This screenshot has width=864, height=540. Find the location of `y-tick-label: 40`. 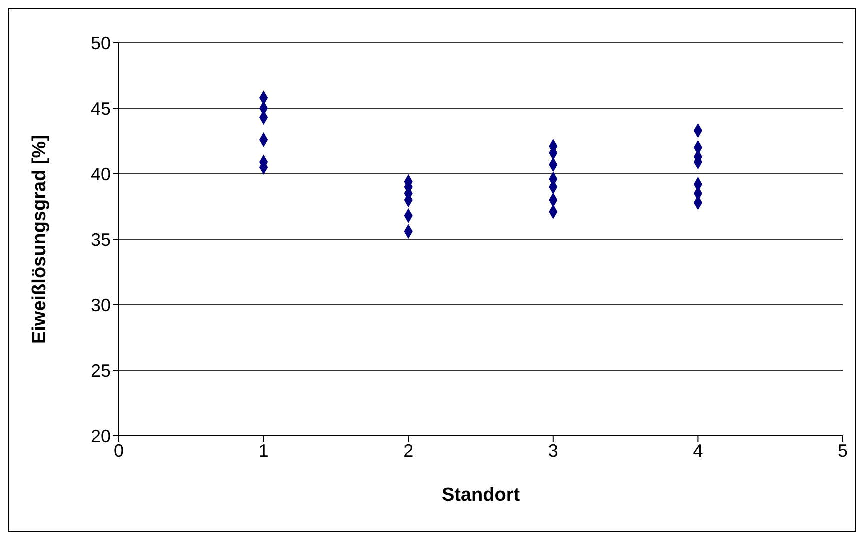

y-tick-label: 40 is located at coordinates (100, 174).